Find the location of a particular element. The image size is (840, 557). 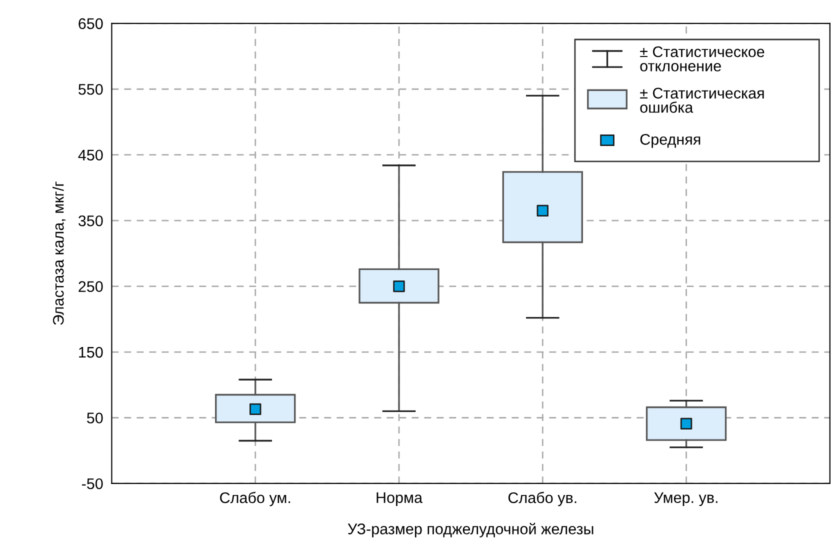

annotation: Средняя is located at coordinates (670, 141).